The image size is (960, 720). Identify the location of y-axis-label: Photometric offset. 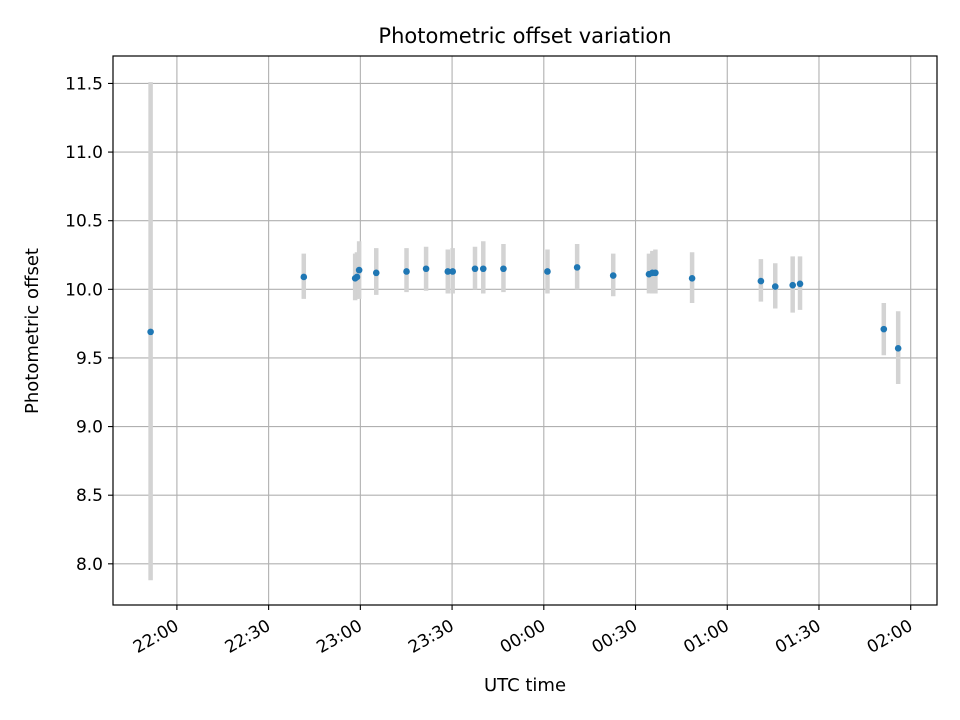
(32, 331).